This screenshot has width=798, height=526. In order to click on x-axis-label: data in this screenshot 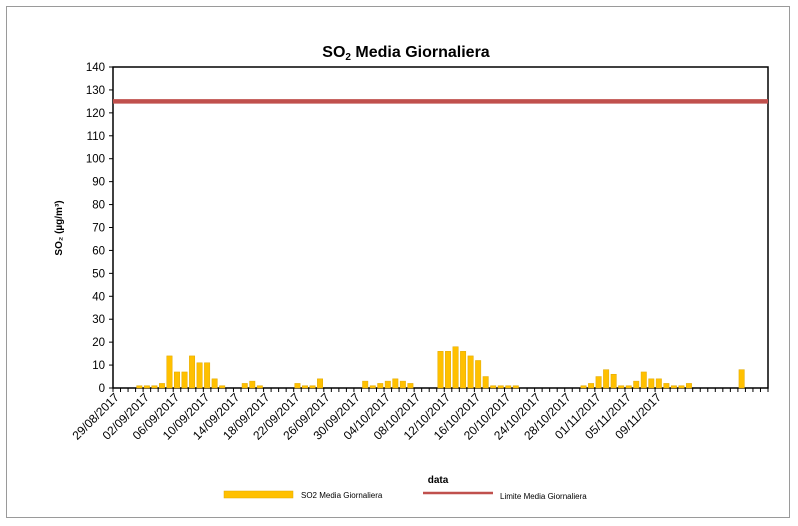, I will do `click(438, 480)`.